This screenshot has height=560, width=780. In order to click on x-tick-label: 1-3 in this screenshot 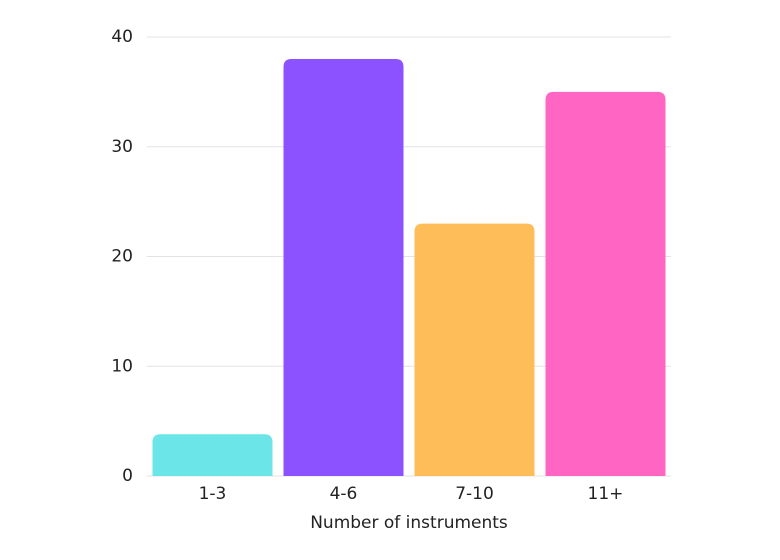, I will do `click(213, 494)`.